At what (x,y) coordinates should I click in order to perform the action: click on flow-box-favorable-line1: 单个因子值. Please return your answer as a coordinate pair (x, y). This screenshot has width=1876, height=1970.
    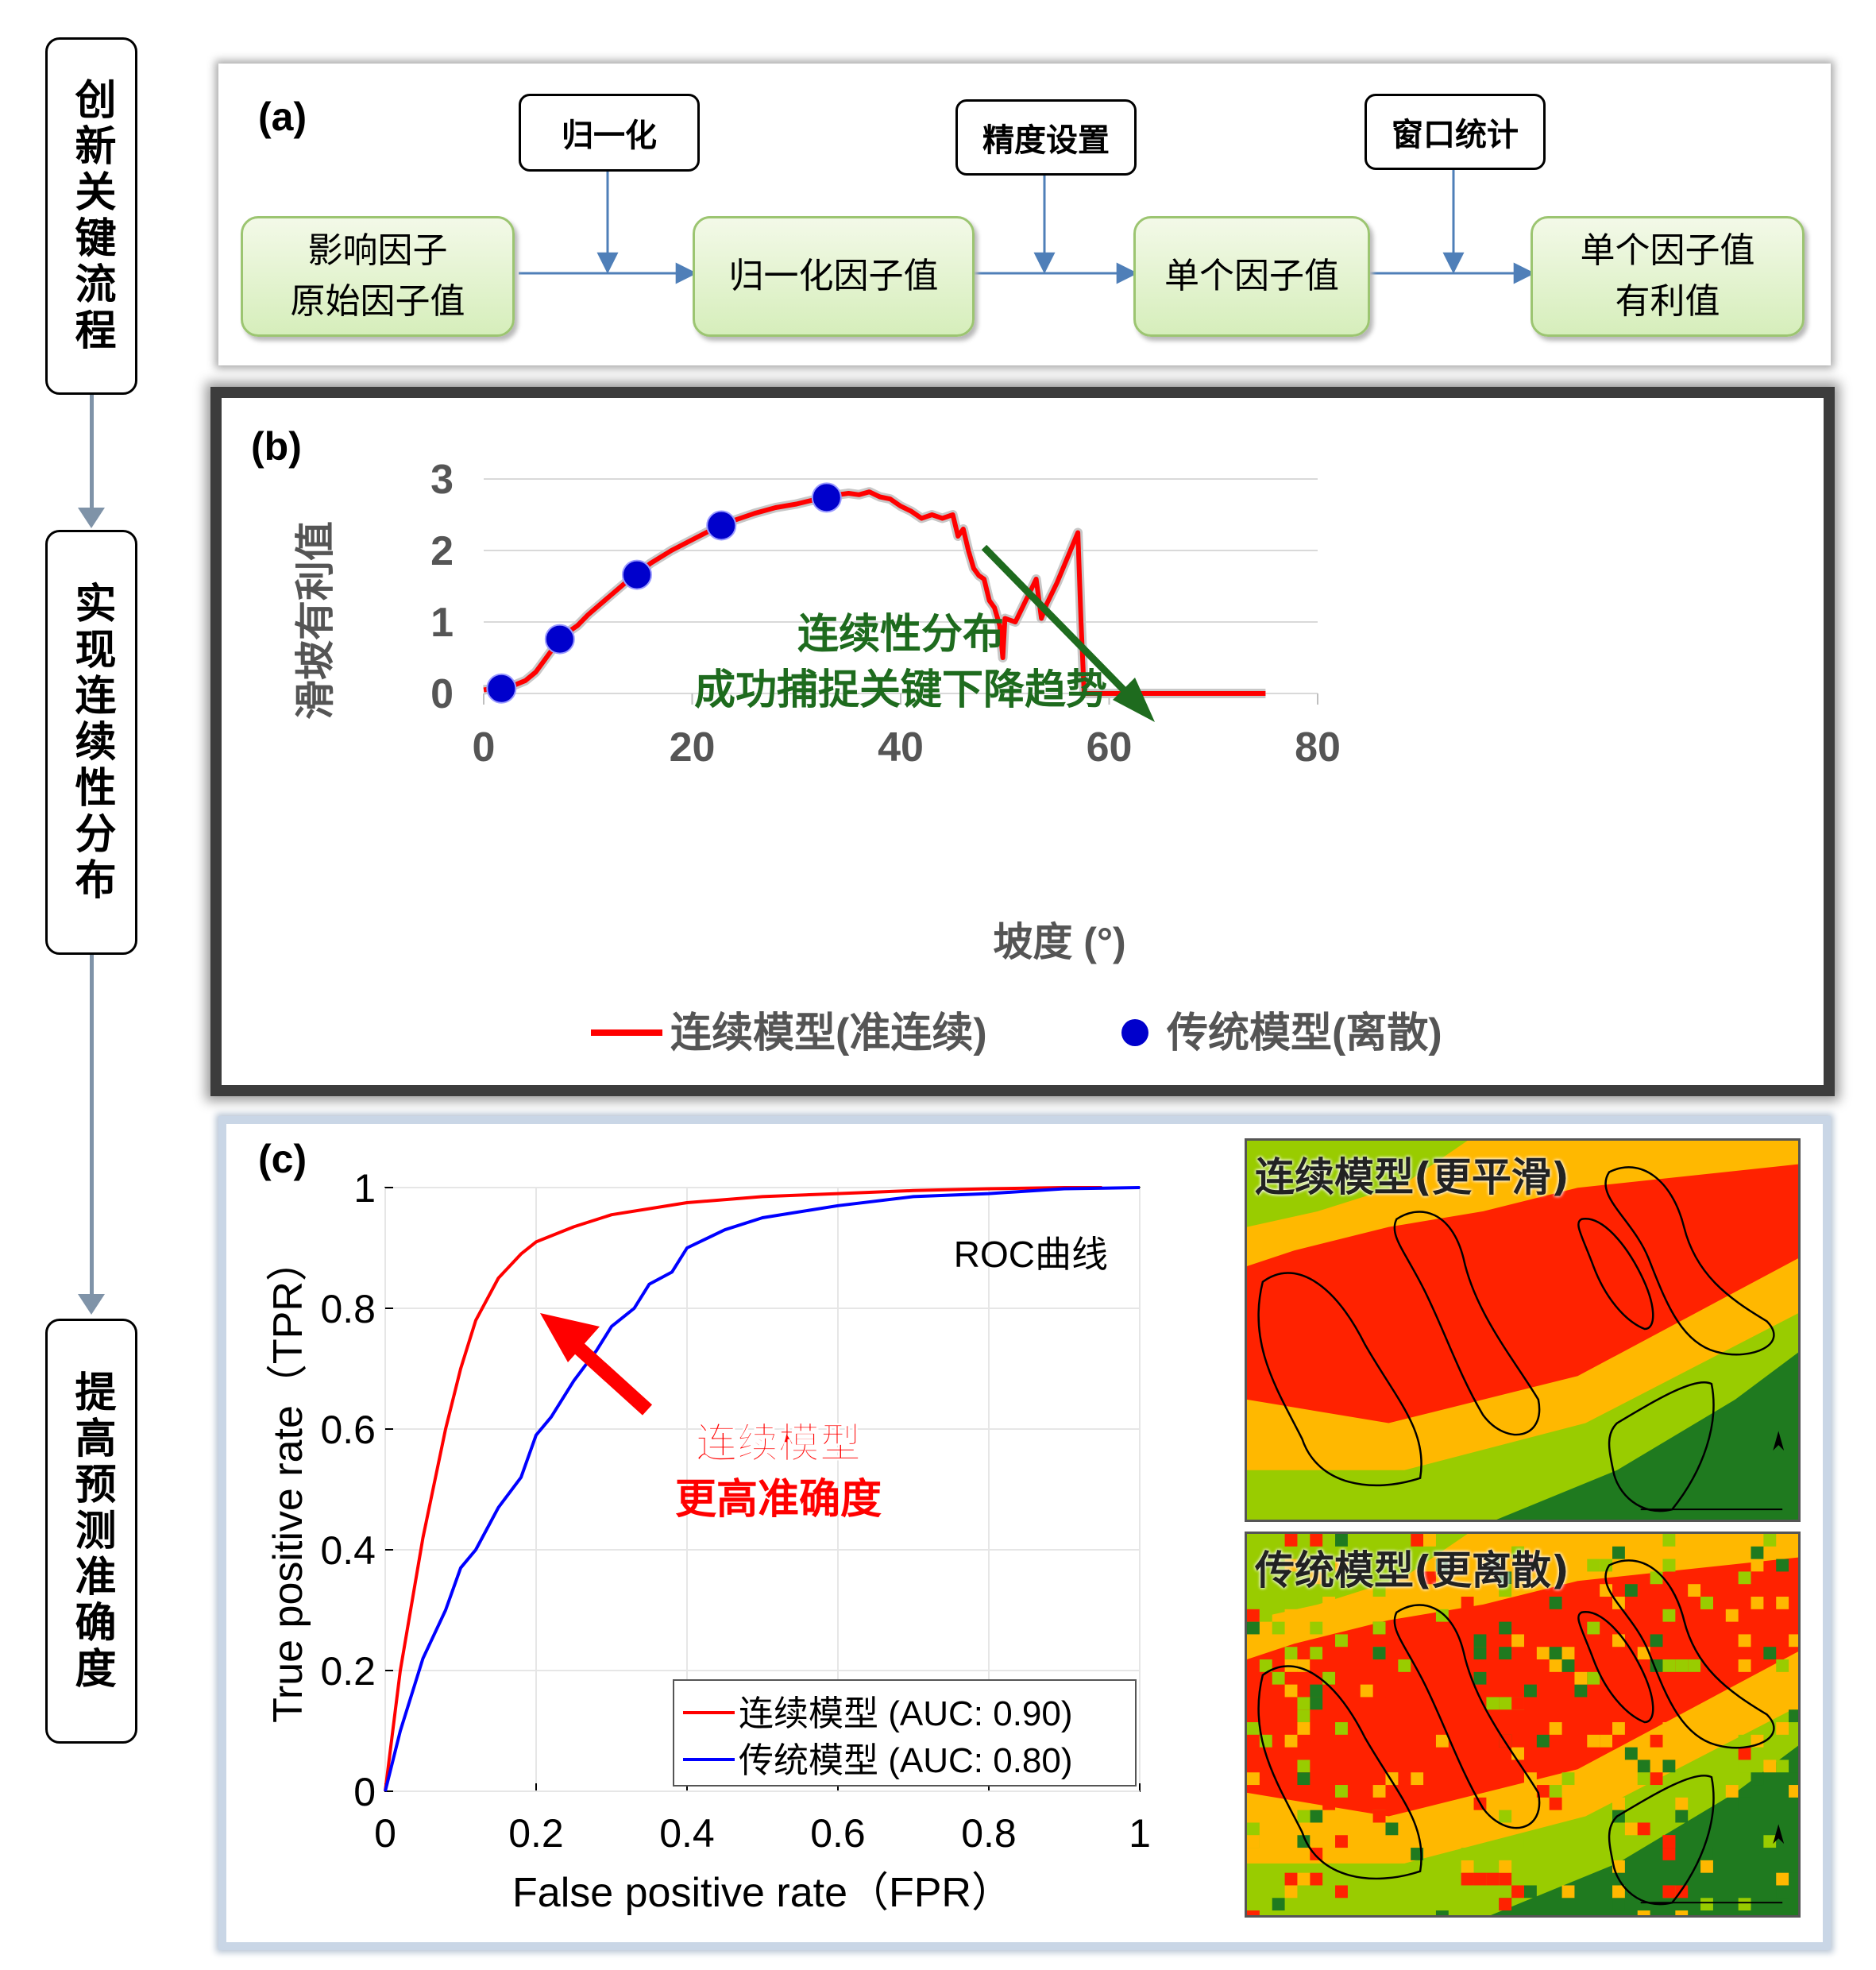
    Looking at the image, I should click on (1667, 251).